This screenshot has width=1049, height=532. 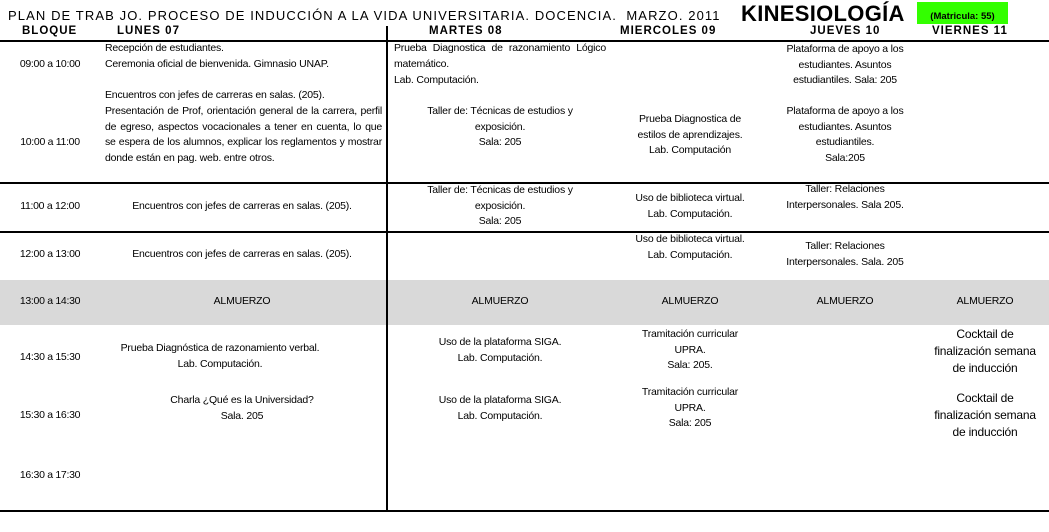 What do you see at coordinates (148, 31) in the screenshot?
I see `header-lunes: LUNES 07` at bounding box center [148, 31].